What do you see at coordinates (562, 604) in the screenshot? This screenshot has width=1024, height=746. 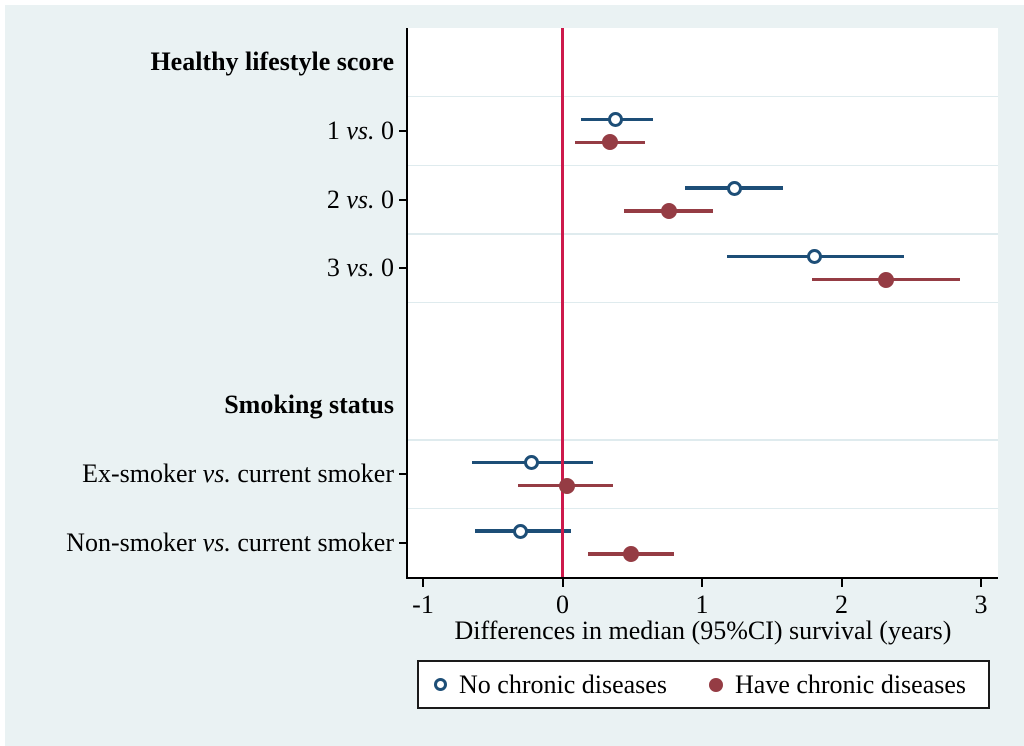 I see `x-tick-label: 0` at bounding box center [562, 604].